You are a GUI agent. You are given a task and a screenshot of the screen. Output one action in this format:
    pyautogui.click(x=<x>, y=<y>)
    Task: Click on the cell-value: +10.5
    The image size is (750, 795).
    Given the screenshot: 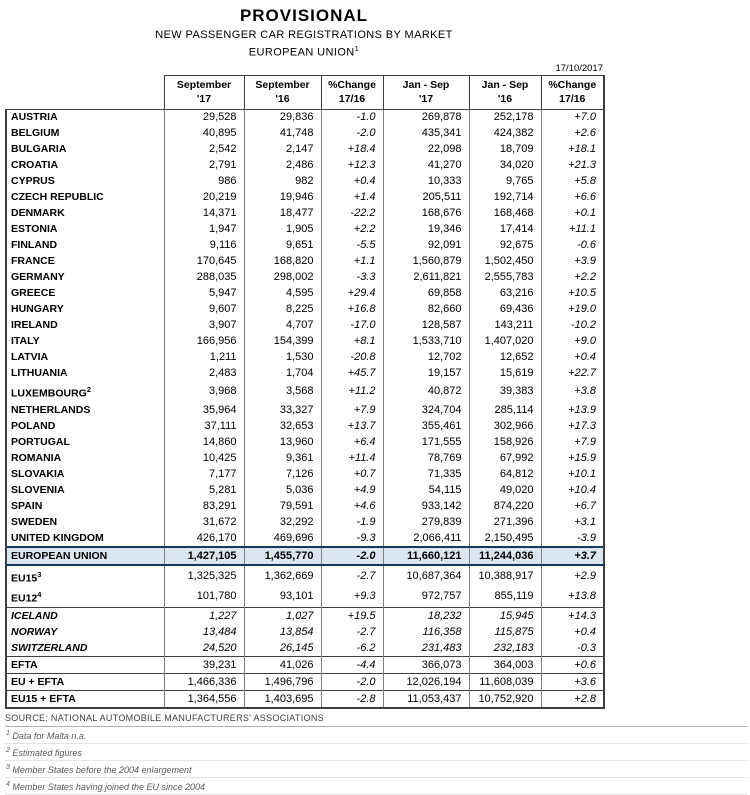 What is the action you would take?
    pyautogui.click(x=572, y=293)
    